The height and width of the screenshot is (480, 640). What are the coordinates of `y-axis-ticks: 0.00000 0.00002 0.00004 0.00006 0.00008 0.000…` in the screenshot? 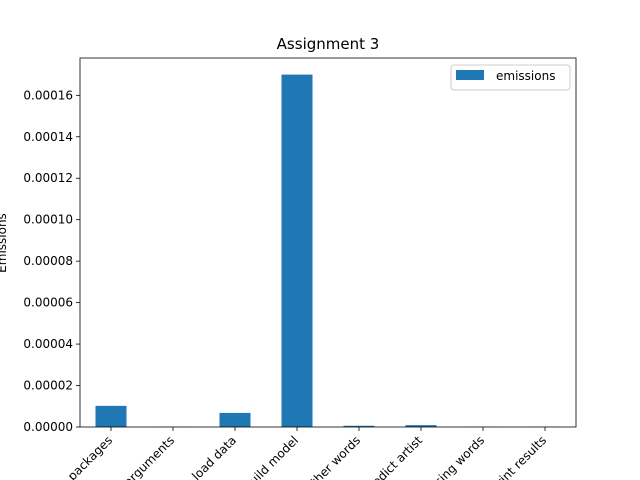 It's located at (51, 261).